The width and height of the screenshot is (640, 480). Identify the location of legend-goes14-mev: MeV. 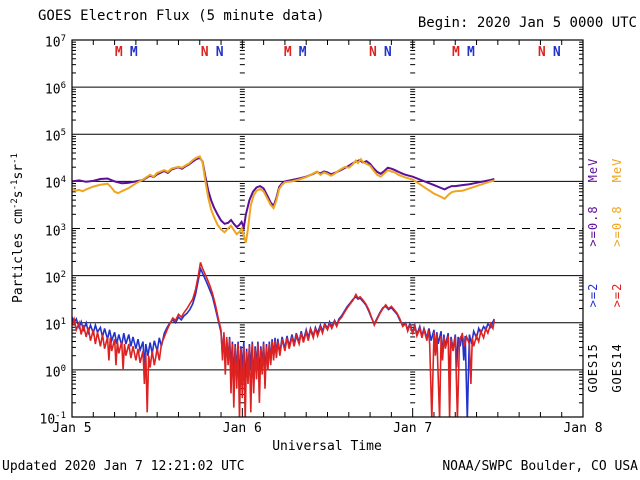
(617, 170).